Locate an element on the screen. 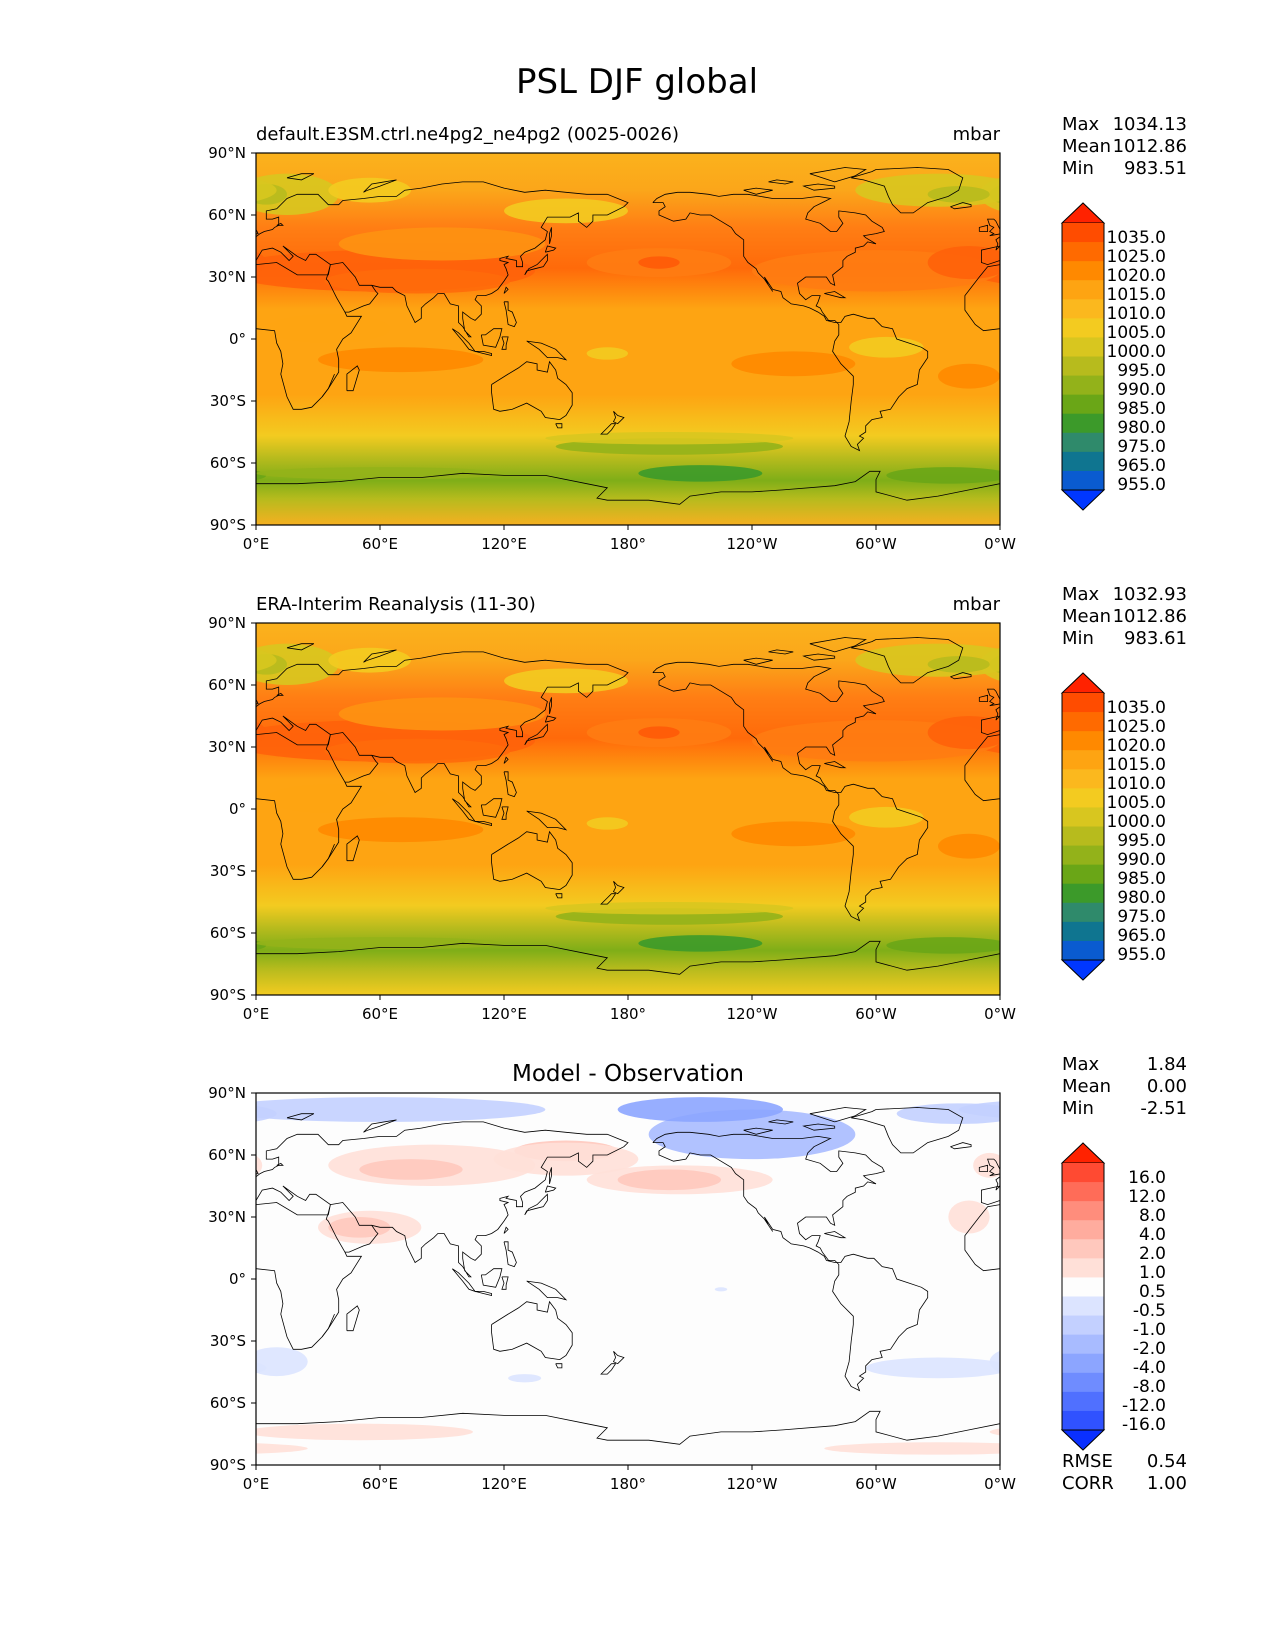  colorbar-label: 1025.0 is located at coordinates (1136, 257).